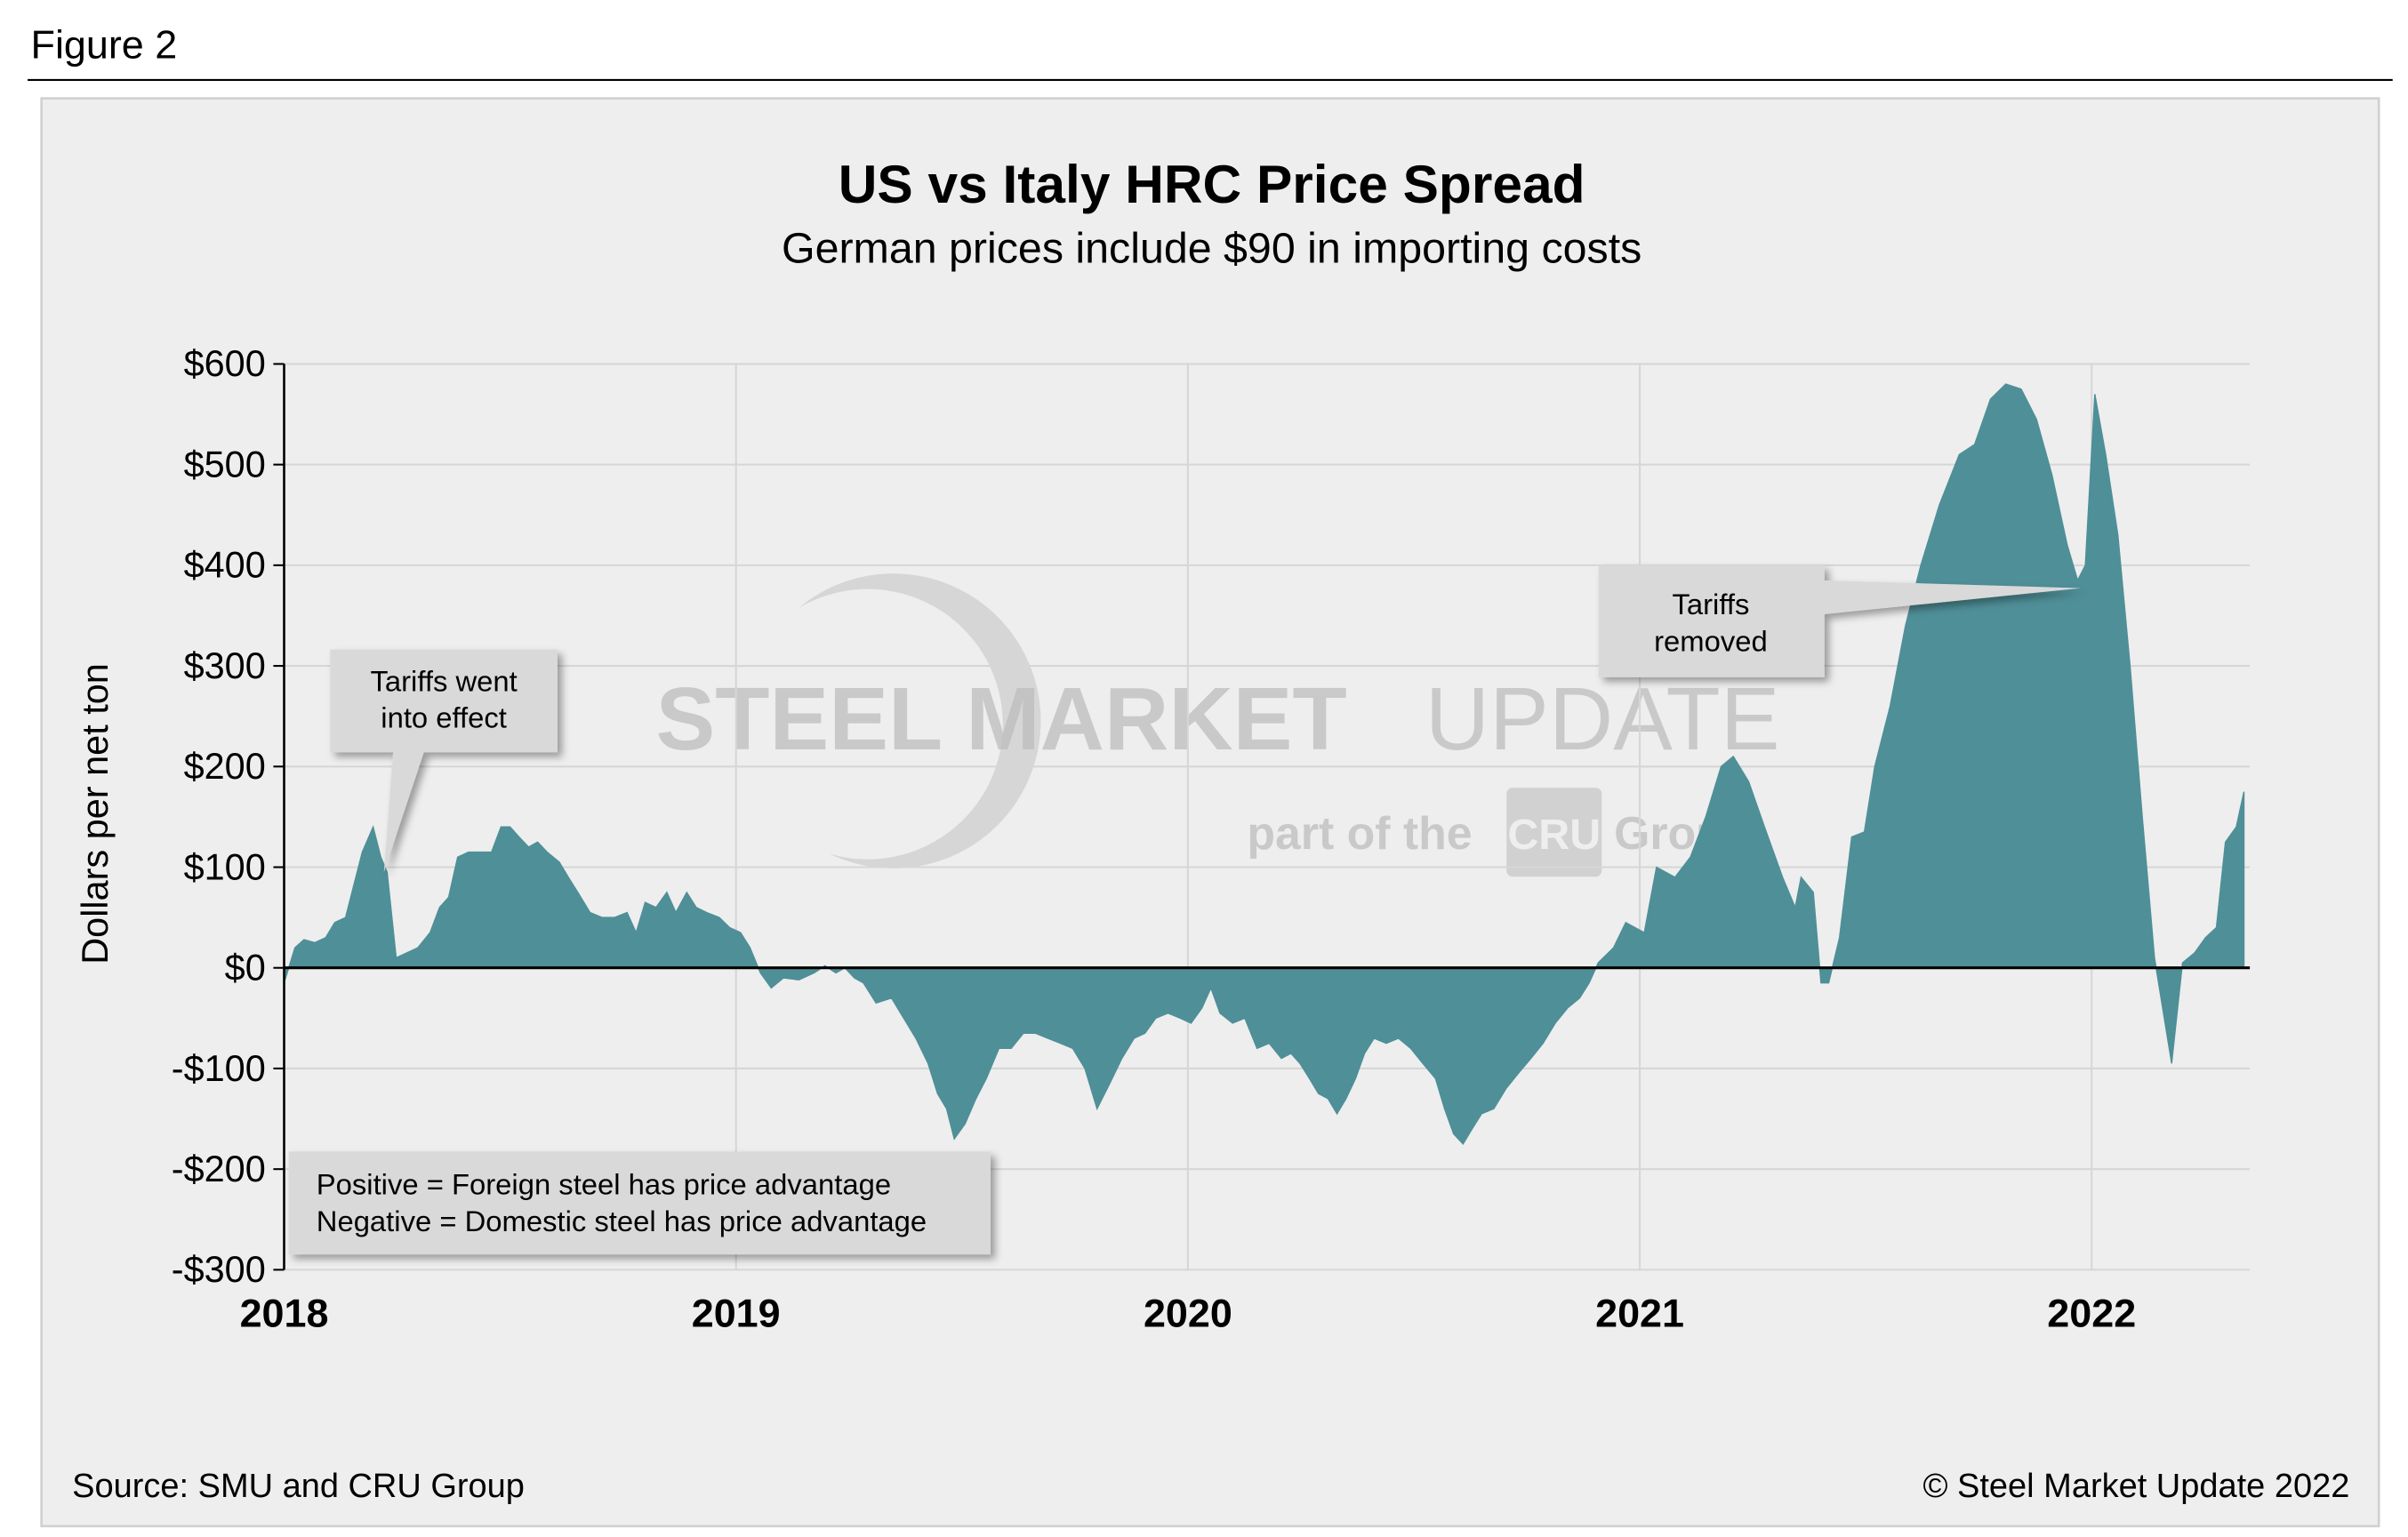 This screenshot has width=2408, height=1537. Describe the element at coordinates (225, 866) in the screenshot. I see `y-tick-label: $100` at that location.